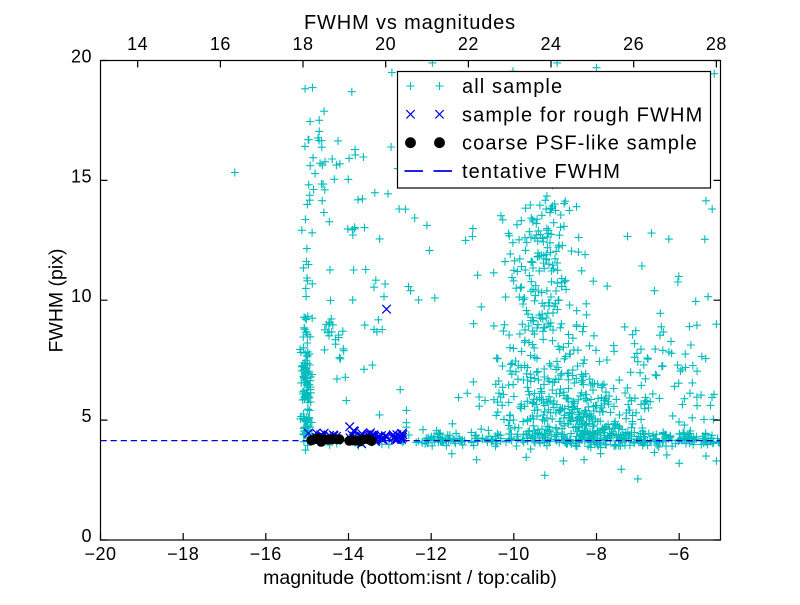  What do you see at coordinates (582, 115) in the screenshot?
I see `svg-text: sample for rough FWHM` at bounding box center [582, 115].